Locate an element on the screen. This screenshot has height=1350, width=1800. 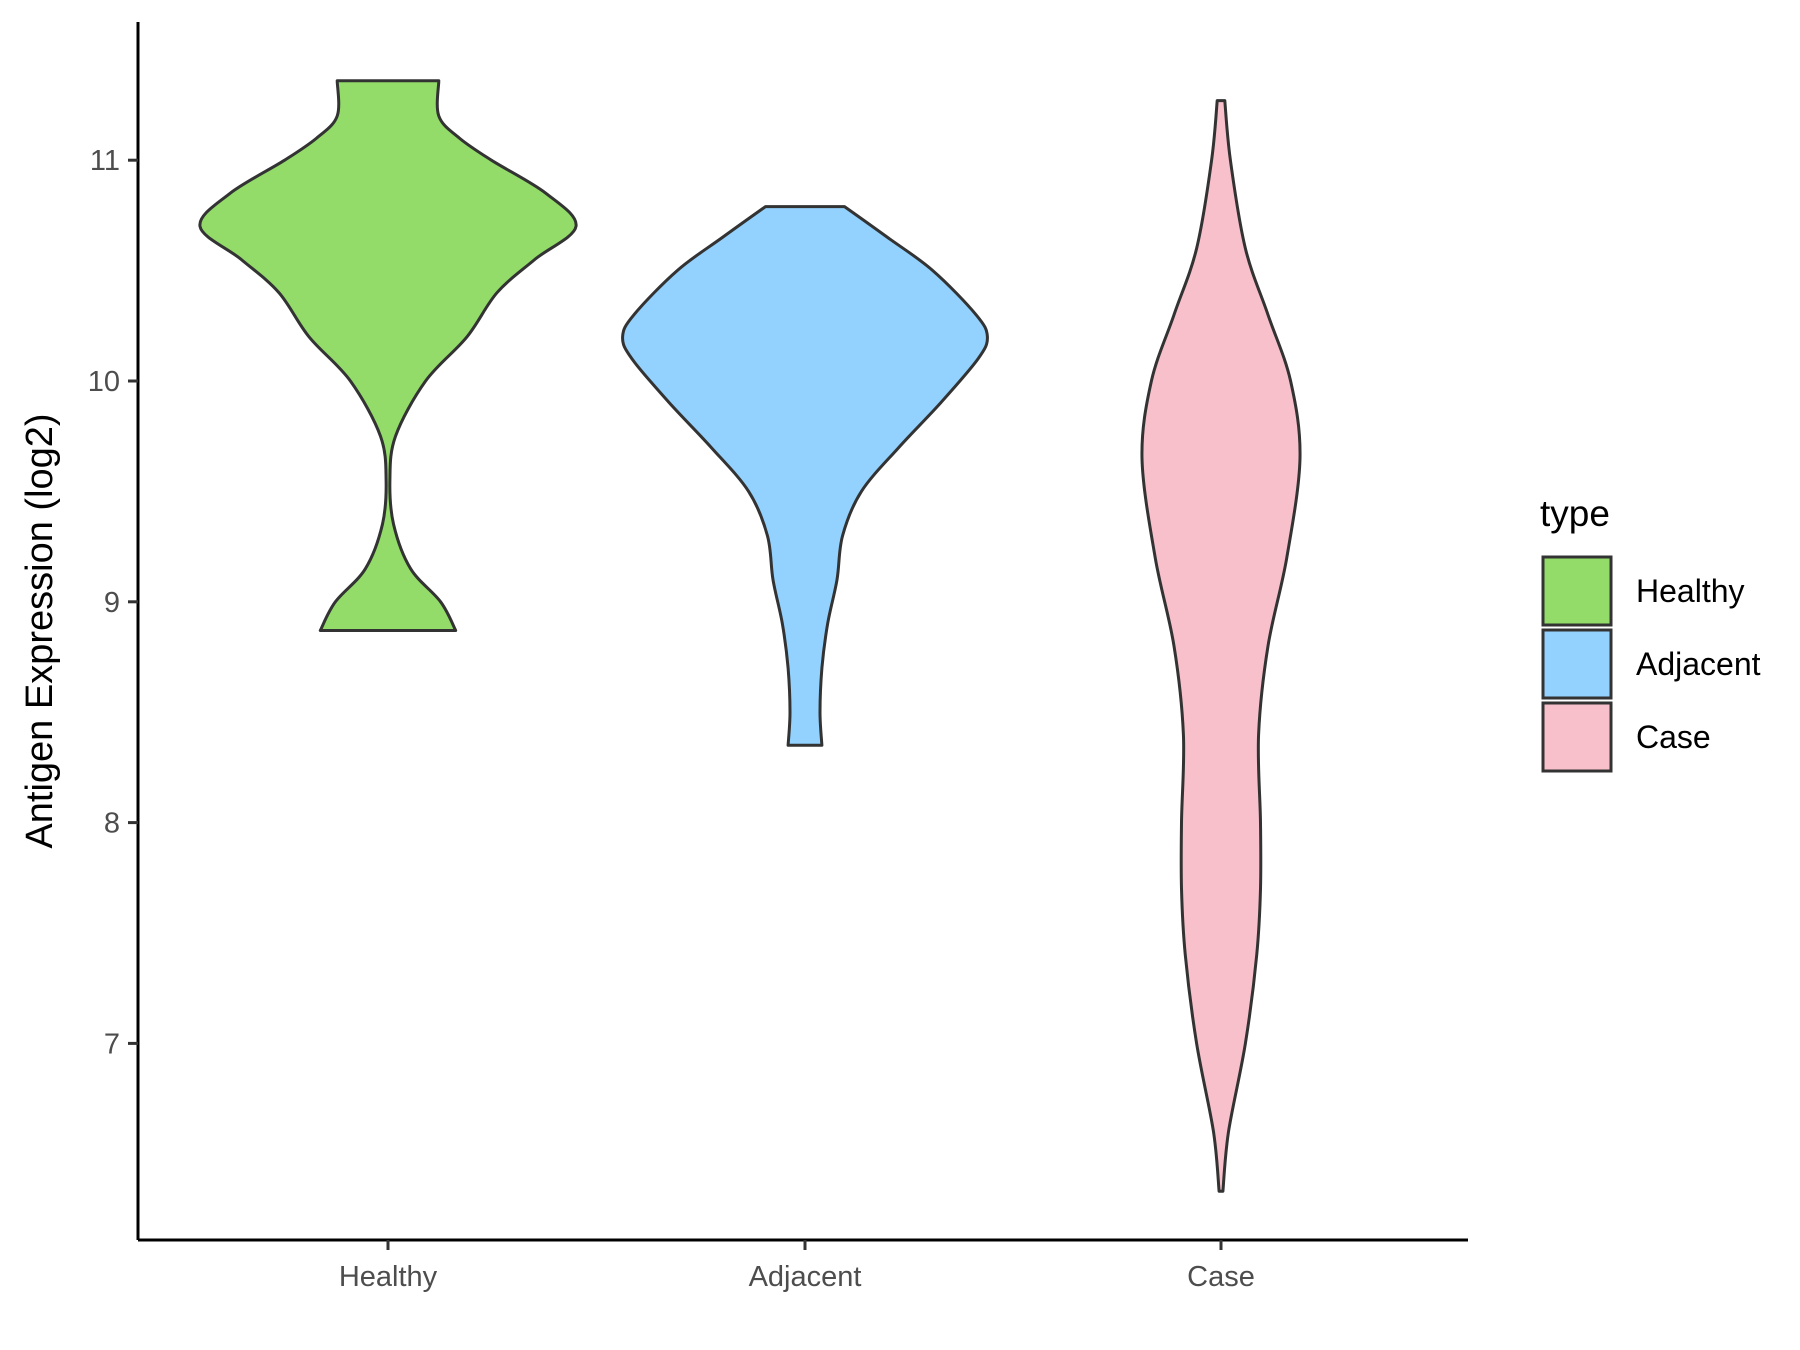
violin-adjacent is located at coordinates (805, 476).